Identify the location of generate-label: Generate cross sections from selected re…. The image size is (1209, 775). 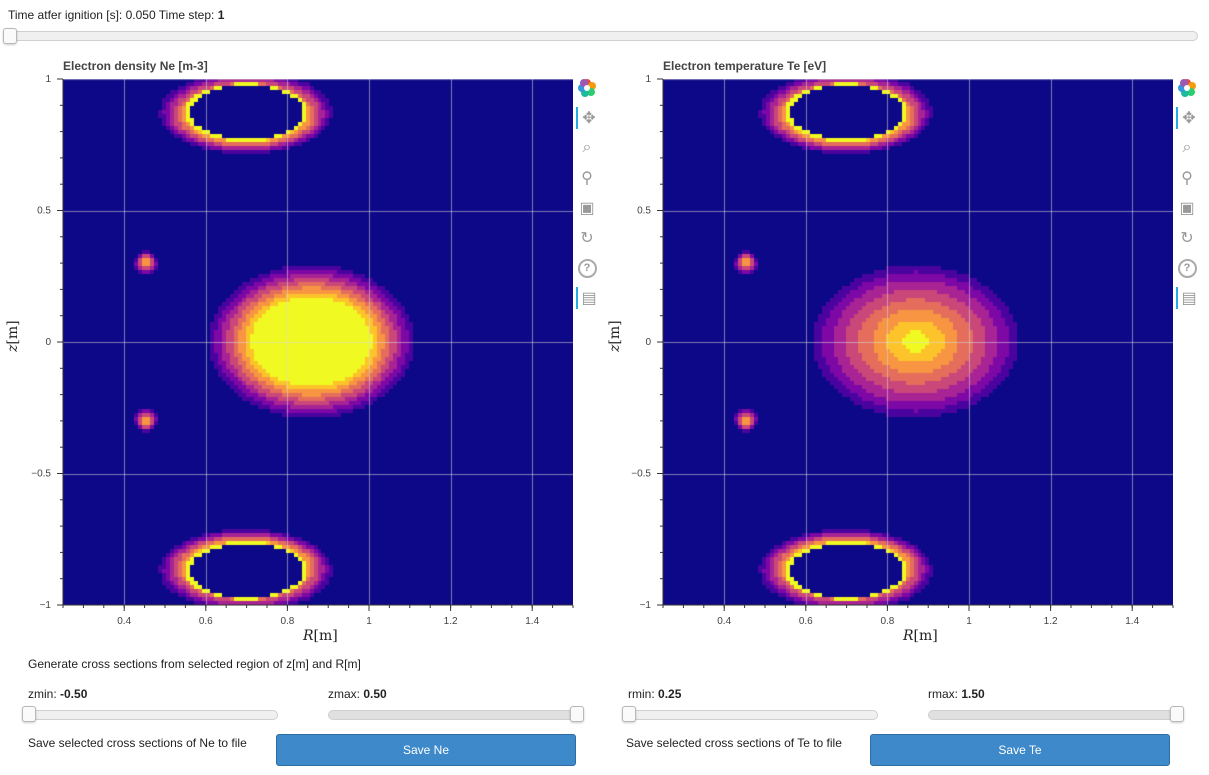
(194, 664).